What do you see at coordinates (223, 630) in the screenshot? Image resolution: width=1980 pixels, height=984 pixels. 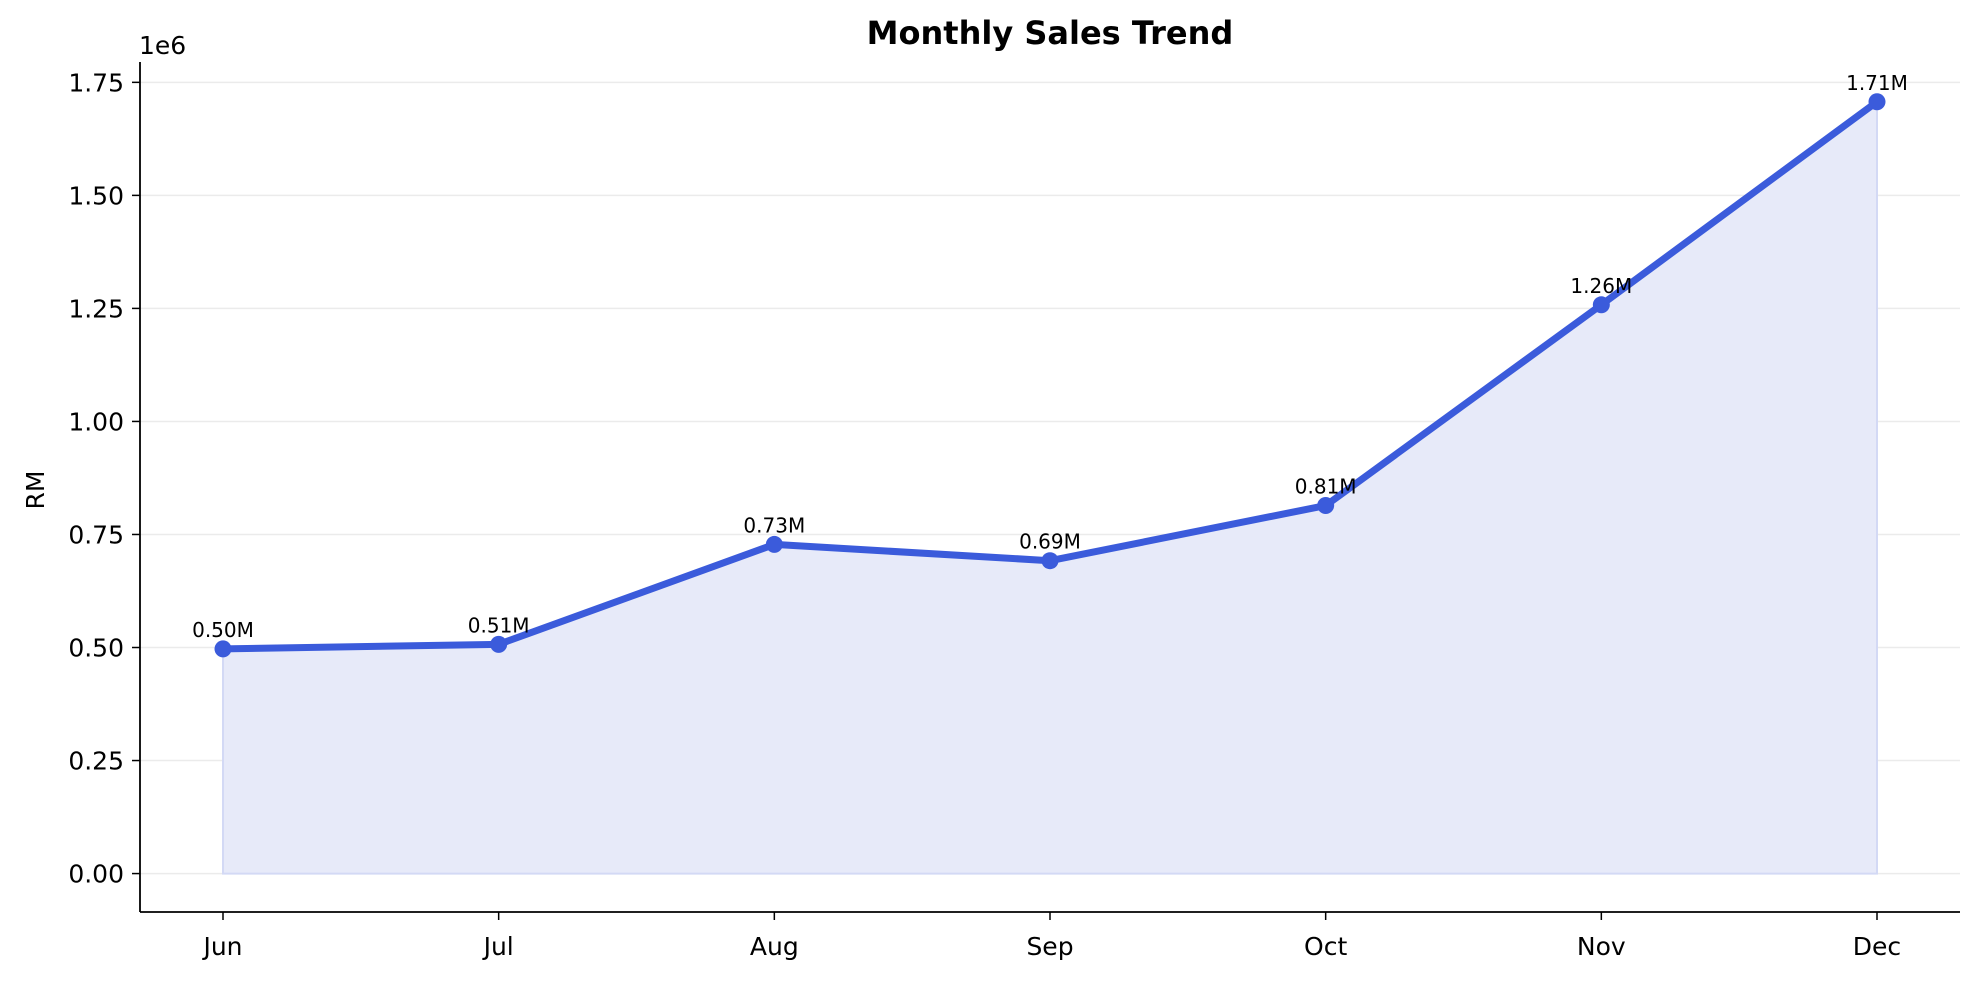 I see `data-label-jun: 0.50M` at bounding box center [223, 630].